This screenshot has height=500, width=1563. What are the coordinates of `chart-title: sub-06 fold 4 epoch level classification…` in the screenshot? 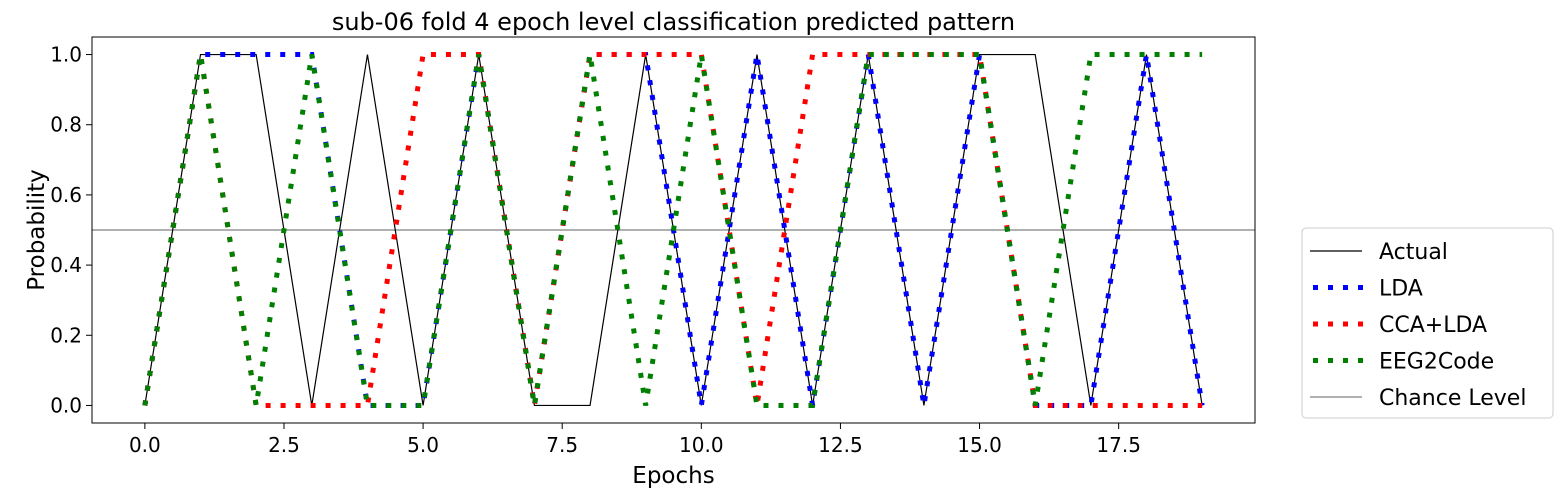 It's located at (673, 22).